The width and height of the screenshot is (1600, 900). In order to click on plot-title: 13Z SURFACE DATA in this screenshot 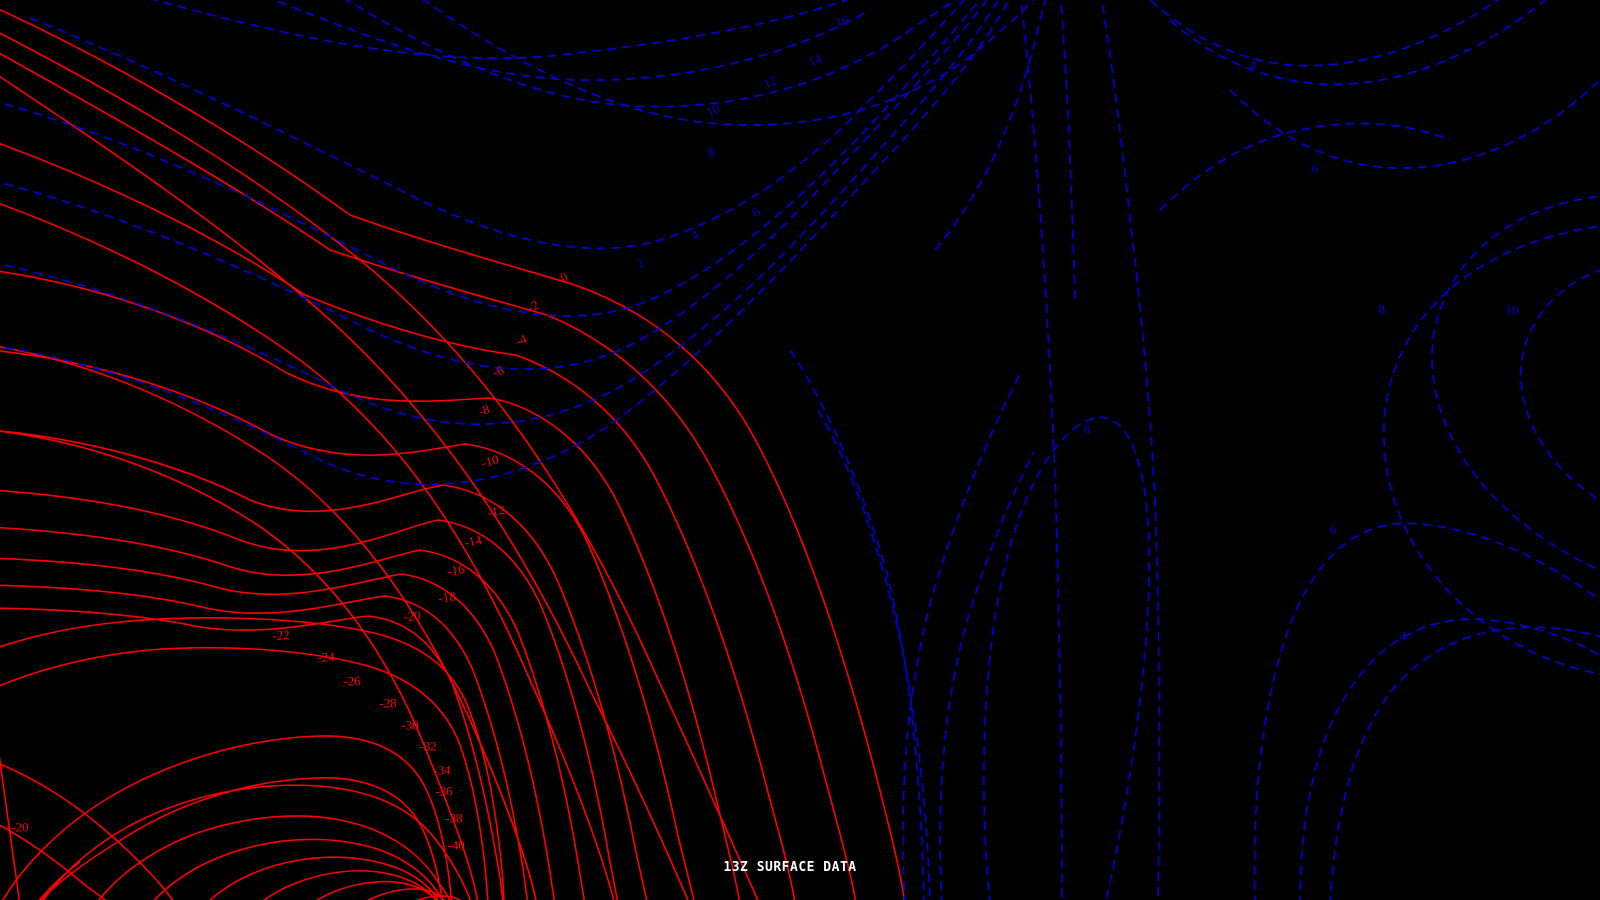, I will do `click(790, 867)`.